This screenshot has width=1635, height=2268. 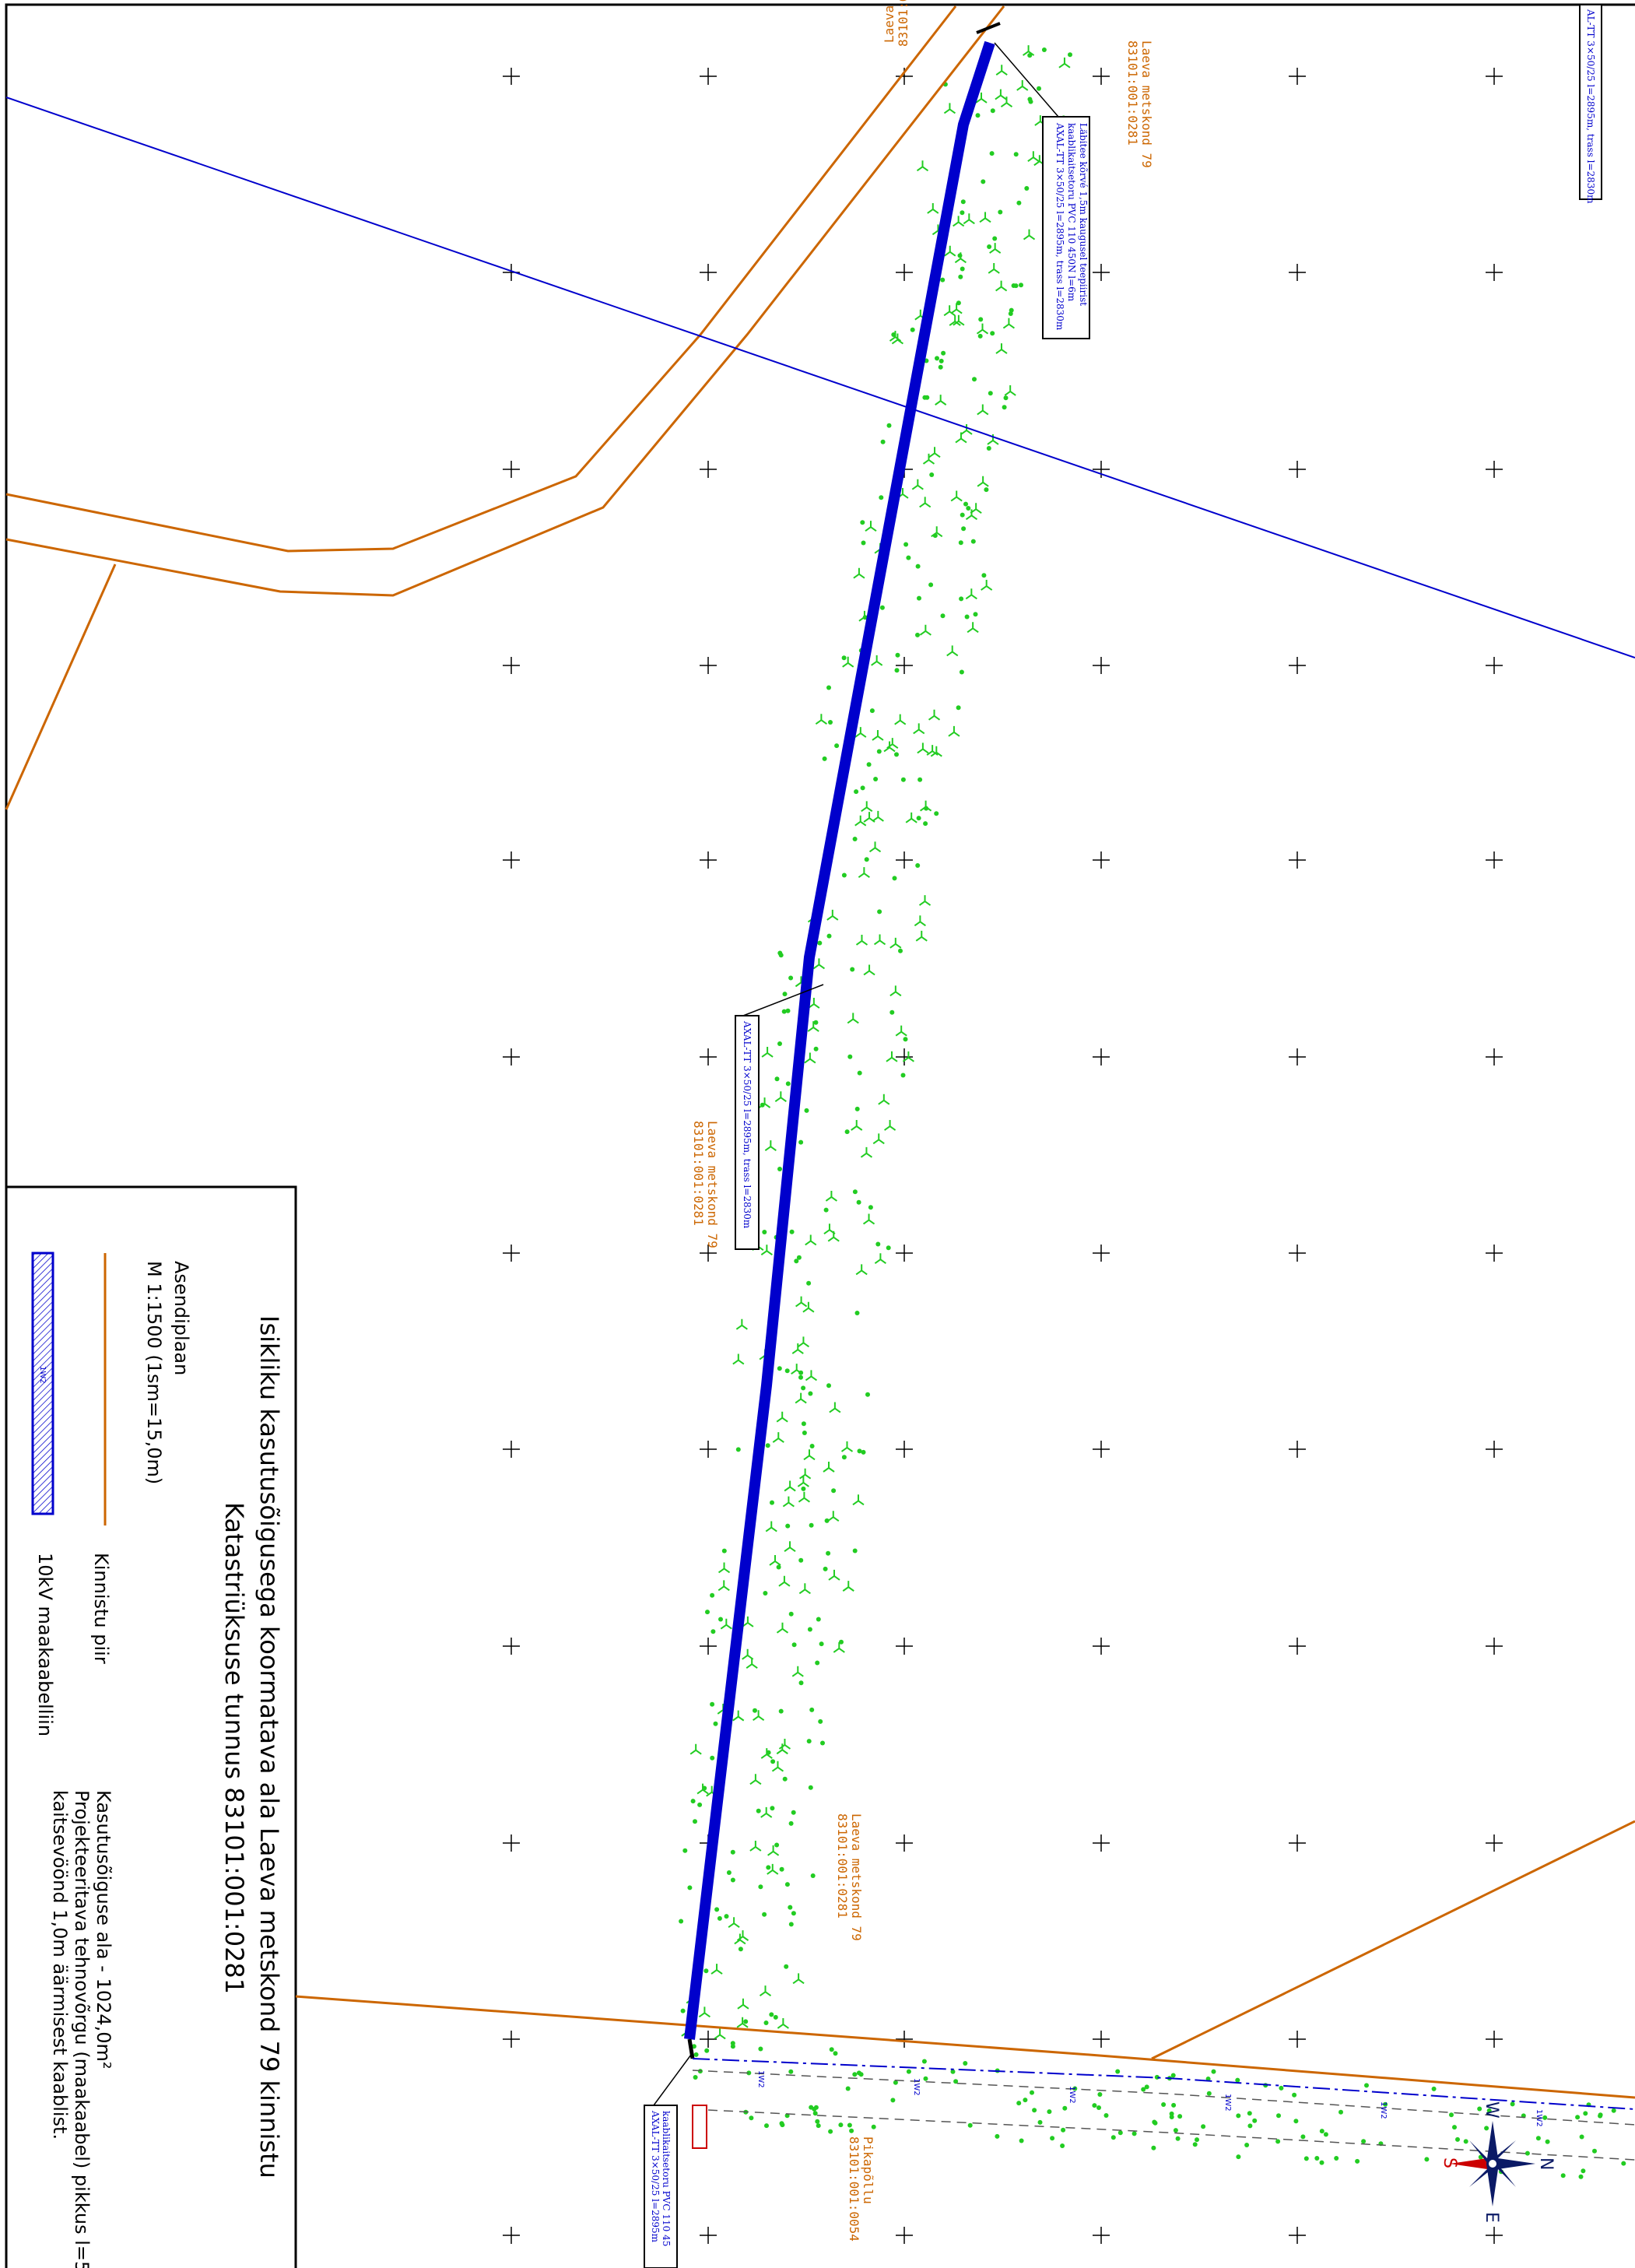 What do you see at coordinates (1539, 2118) in the screenshot?
I see `cable-marker: 1W2` at bounding box center [1539, 2118].